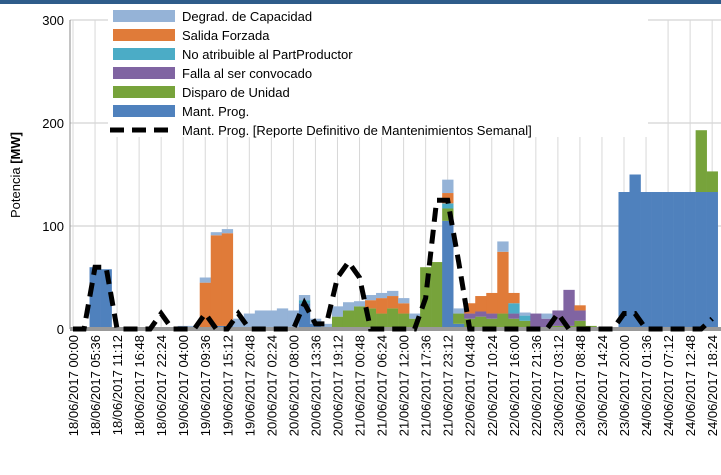 This screenshot has height=475, width=721. I want to click on x-tick-label: 18/06/2017 16:48, so click(139, 385).